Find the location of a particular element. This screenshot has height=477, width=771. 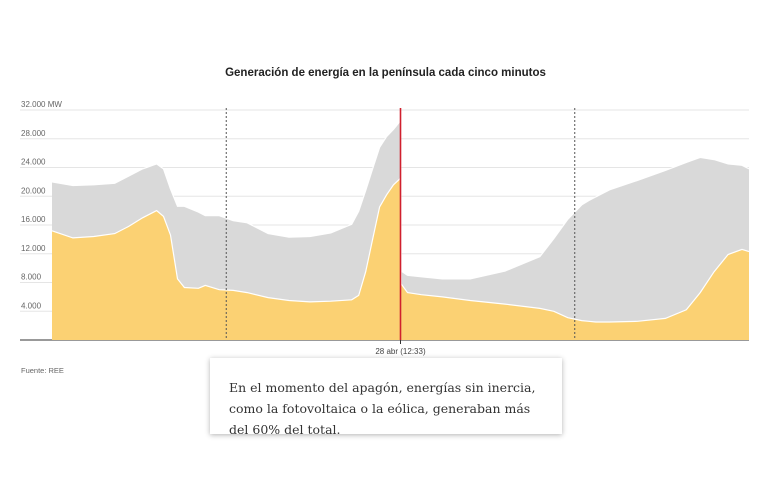

y-tick-label: 24.000 is located at coordinates (33, 162).